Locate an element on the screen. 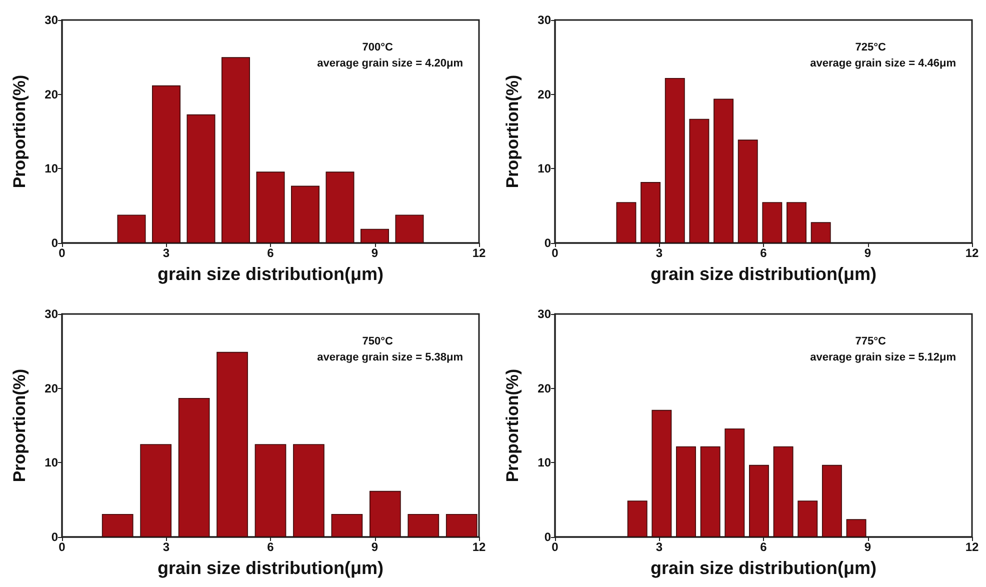 Image resolution: width=986 pixels, height=587 pixels. annotation: 725°C is located at coordinates (870, 48).